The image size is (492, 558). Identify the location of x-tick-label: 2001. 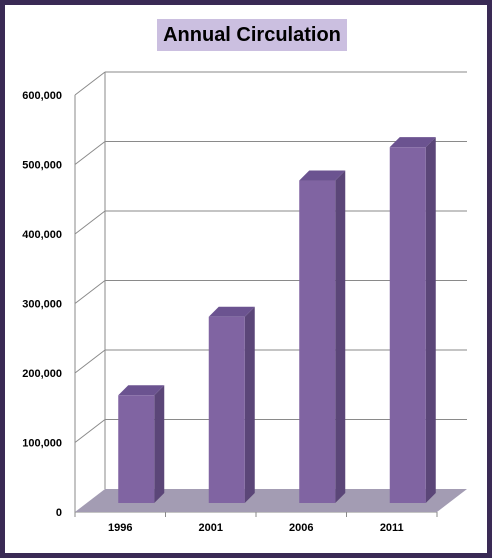
(211, 528).